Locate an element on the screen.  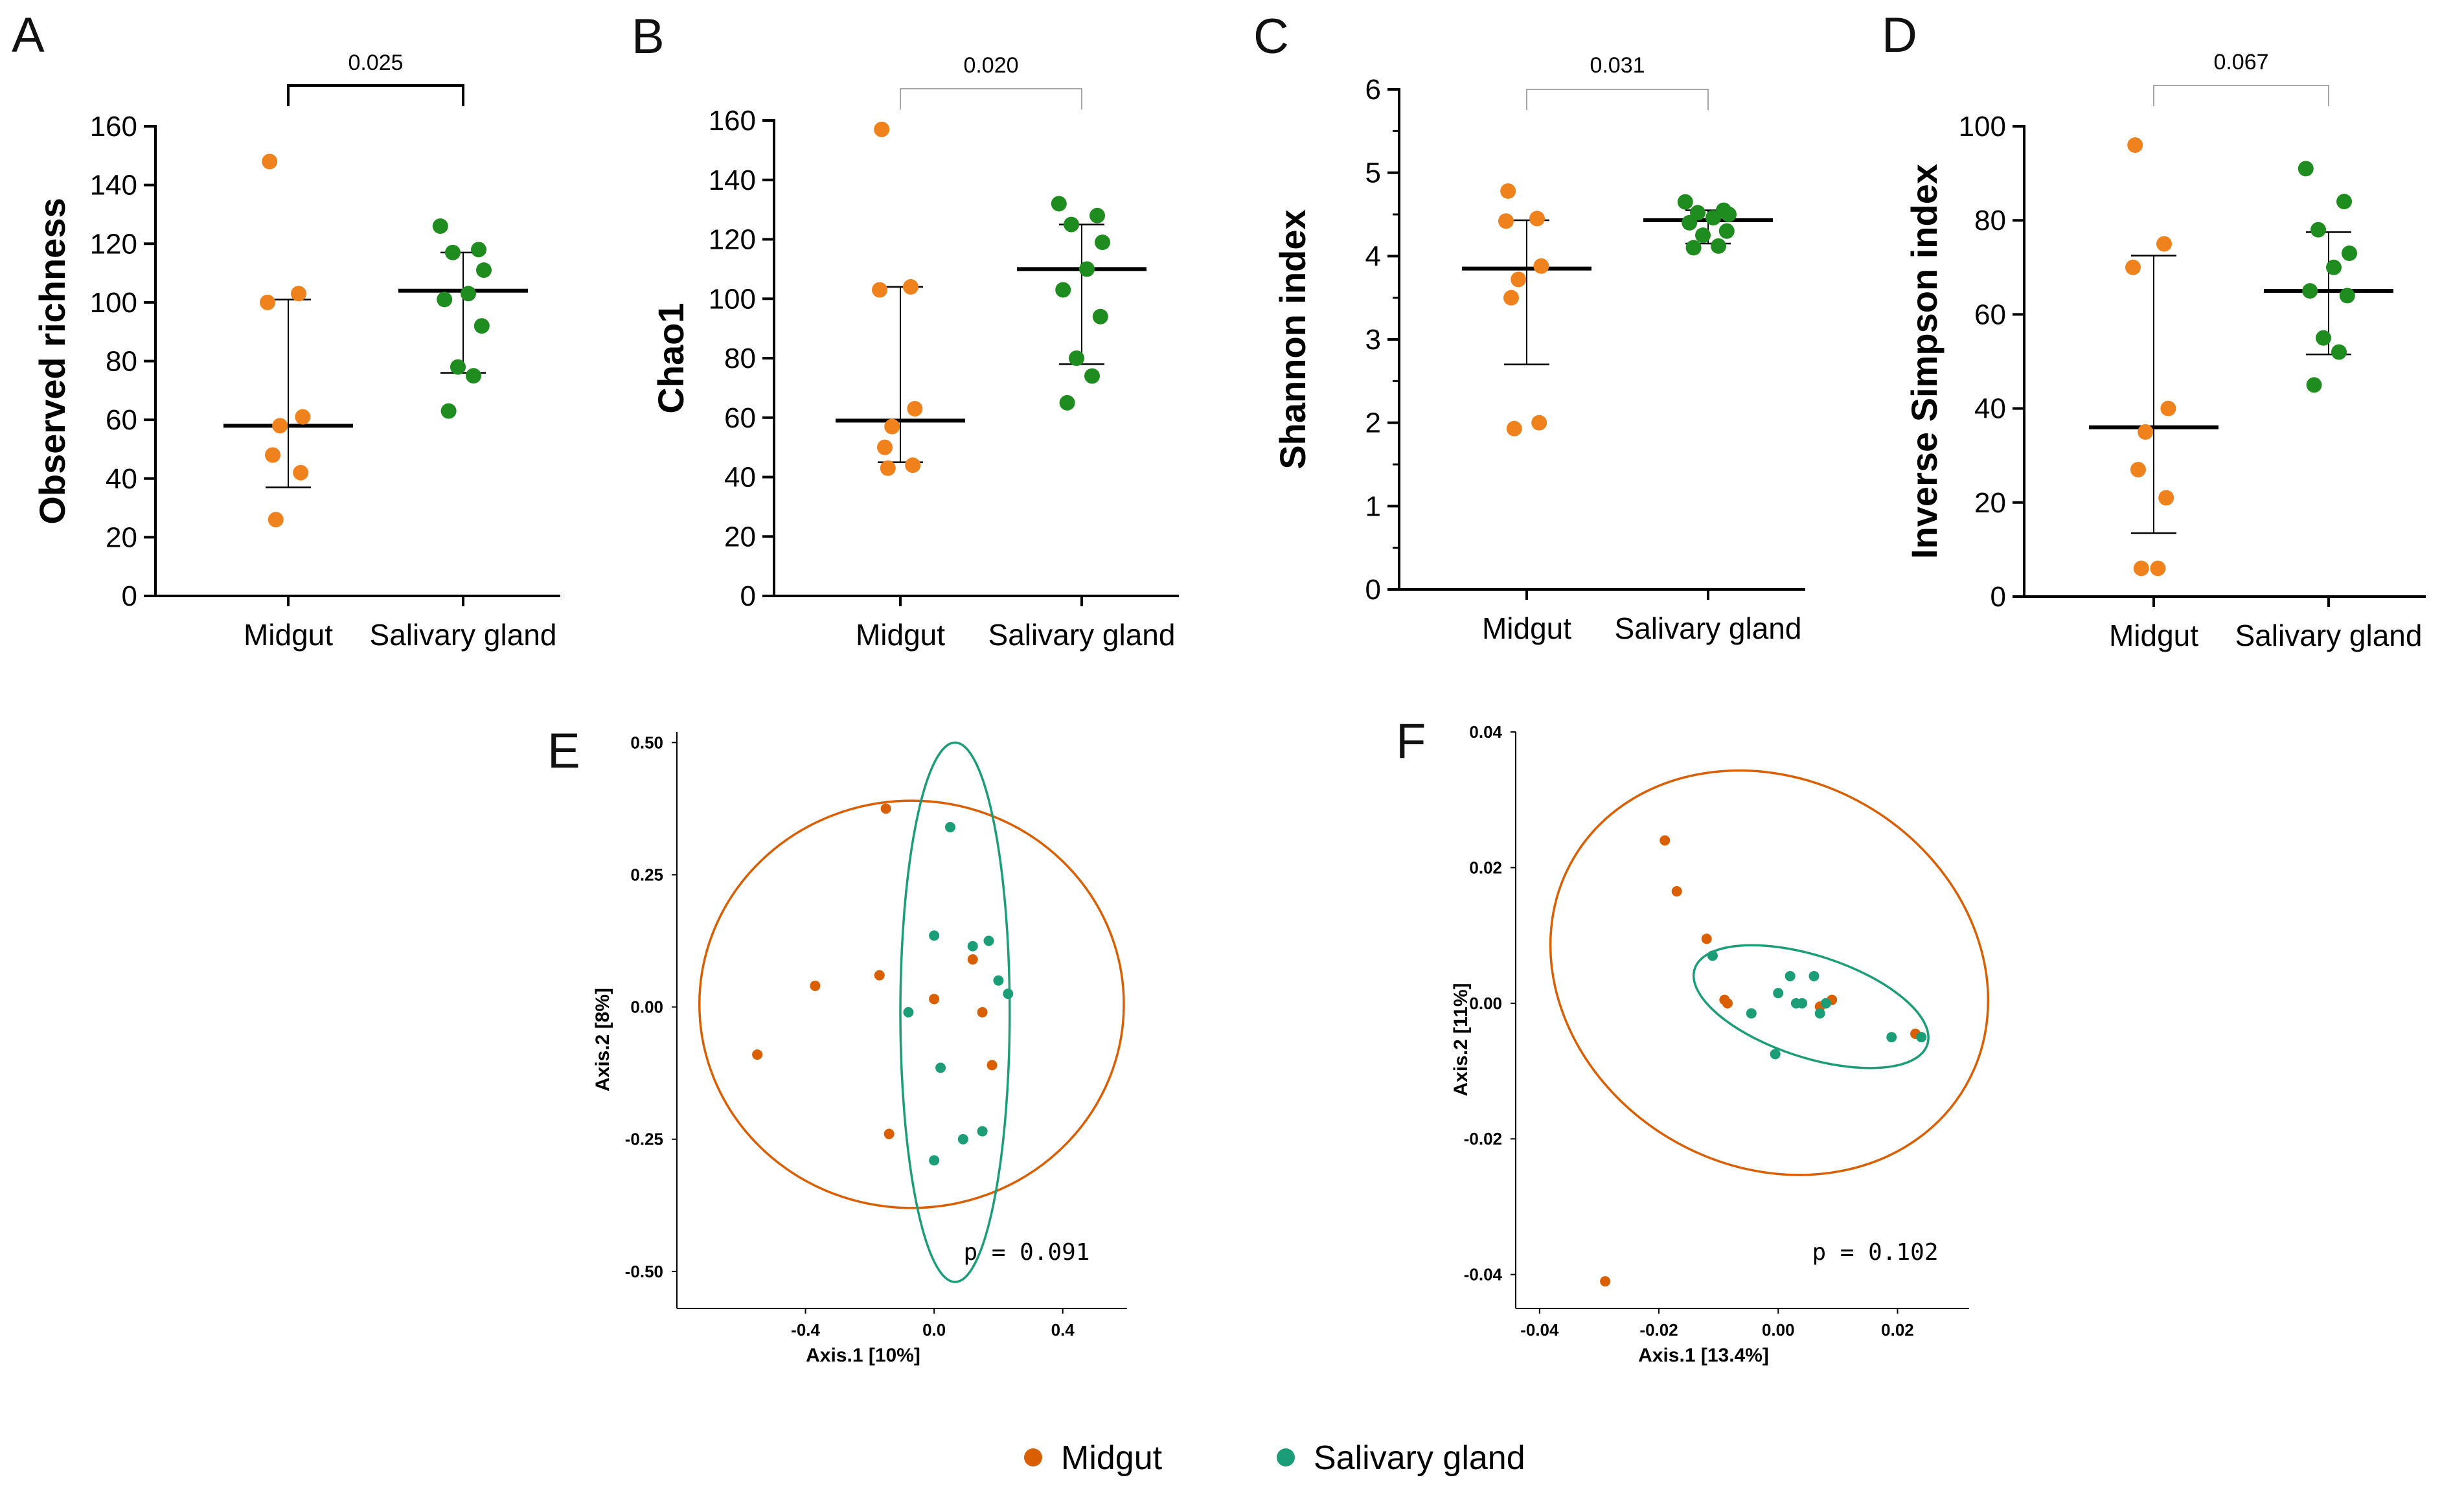
y-tick-label: 3 is located at coordinates (1373, 340).